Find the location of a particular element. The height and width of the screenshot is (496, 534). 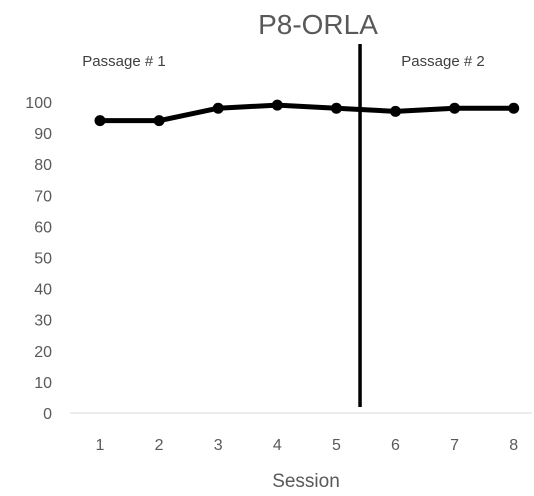

y-tick-label-10: 10 is located at coordinates (43, 383).